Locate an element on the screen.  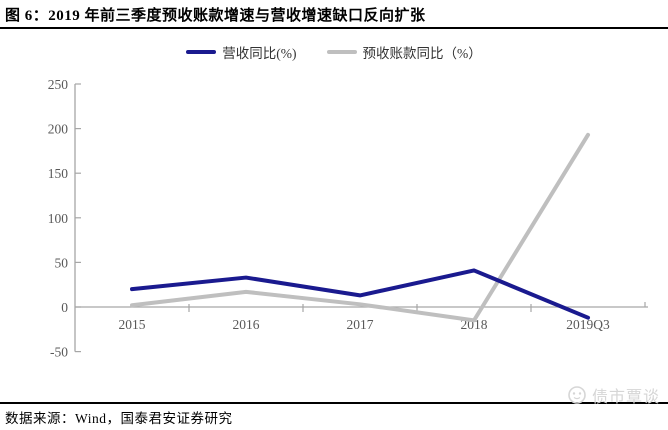
y-tick-label: 0 is located at coordinates (64, 307).